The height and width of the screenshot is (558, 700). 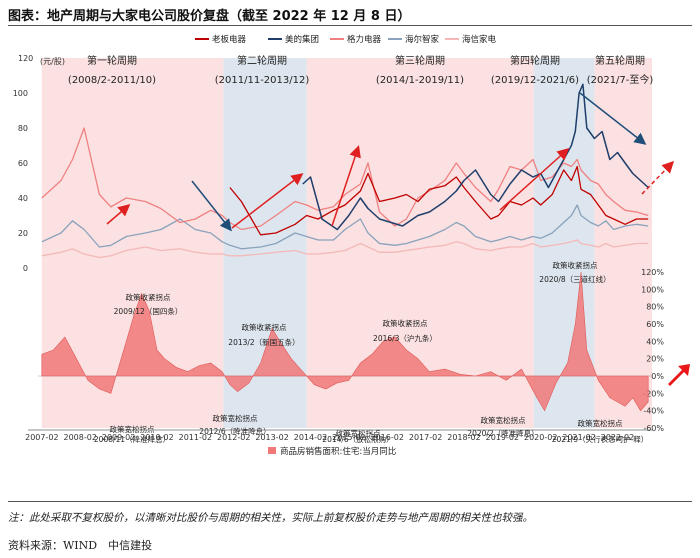 I want to click on legend-label-海信家电: 海信家电, so click(x=479, y=39).